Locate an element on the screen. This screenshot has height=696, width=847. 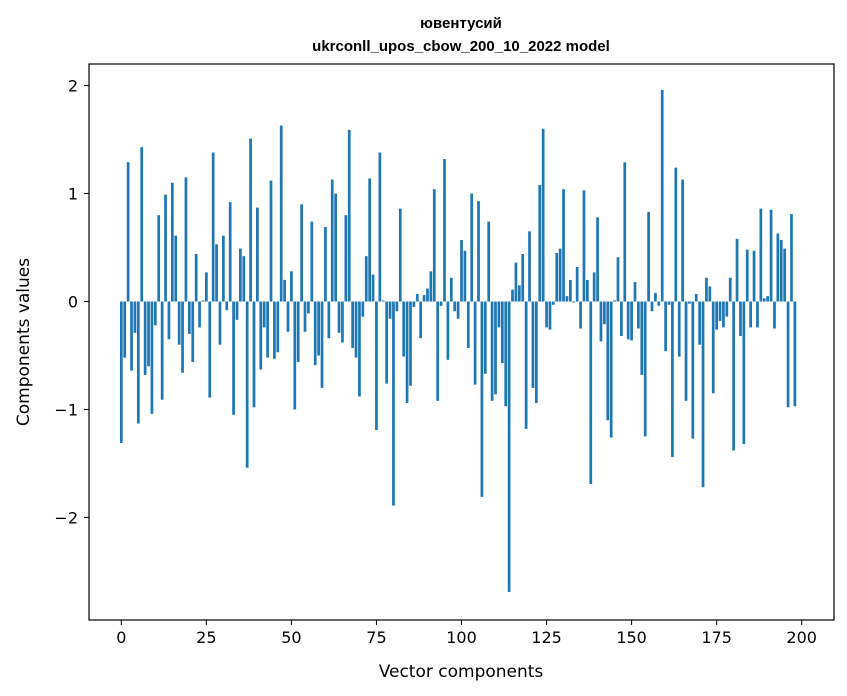
x-tick-label: 125 is located at coordinates (546, 637).